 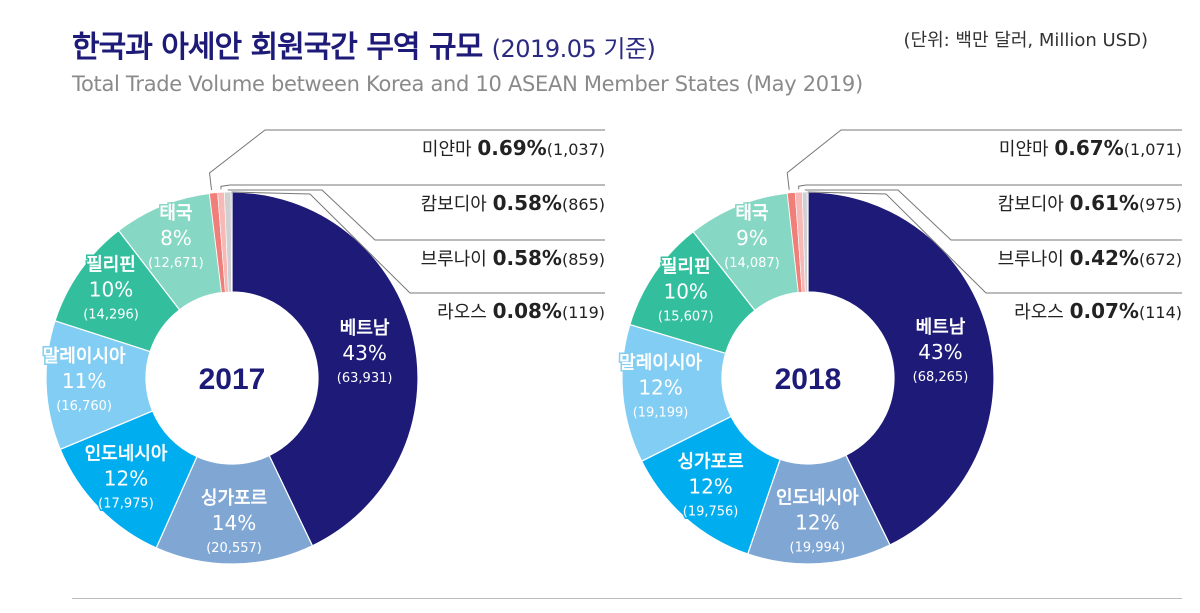 What do you see at coordinates (84, 406) in the screenshot?
I see `slice-value: (16,760)` at bounding box center [84, 406].